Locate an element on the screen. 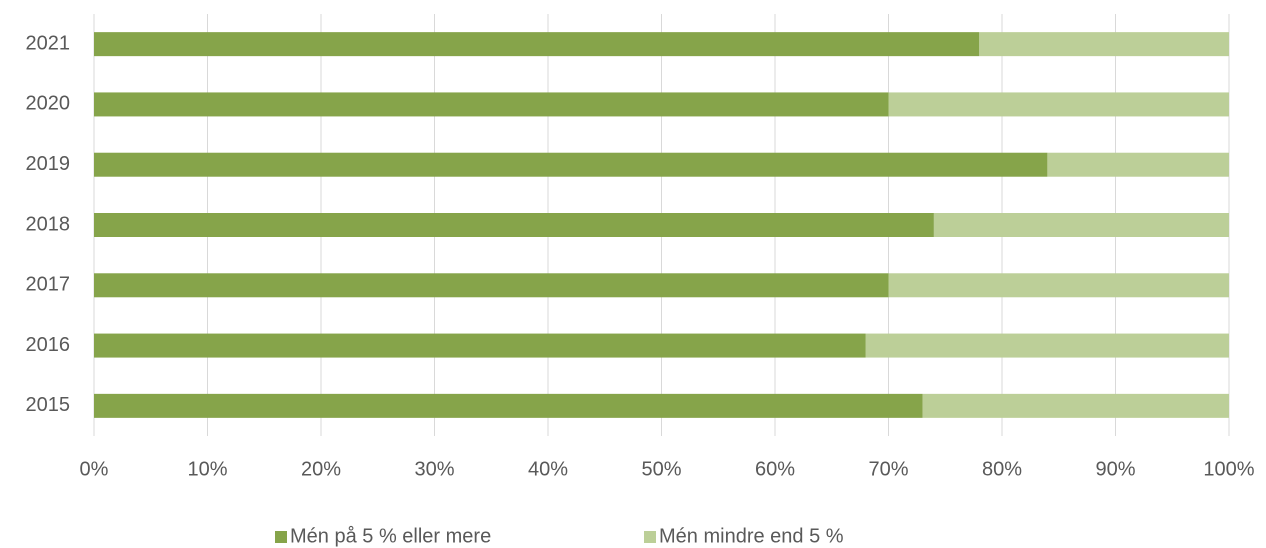  x-tick-label: 100% is located at coordinates (1228, 469).